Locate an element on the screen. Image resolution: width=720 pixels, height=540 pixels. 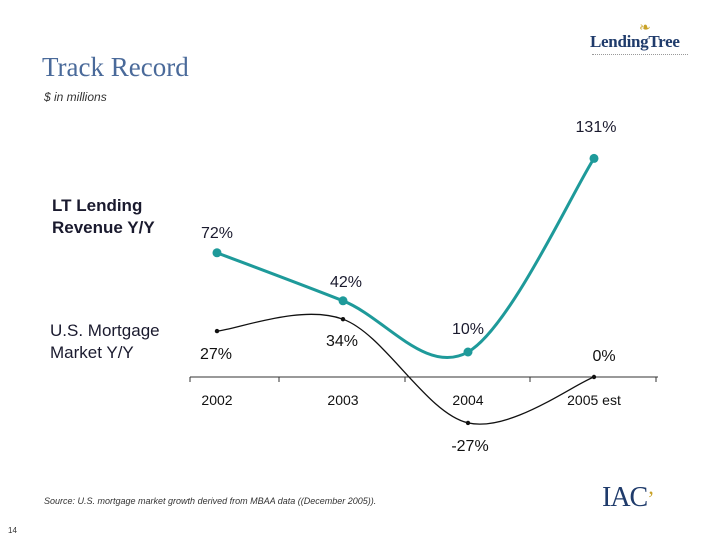
lt-series-label-line2: Revenue Y/Y is located at coordinates (103, 227).